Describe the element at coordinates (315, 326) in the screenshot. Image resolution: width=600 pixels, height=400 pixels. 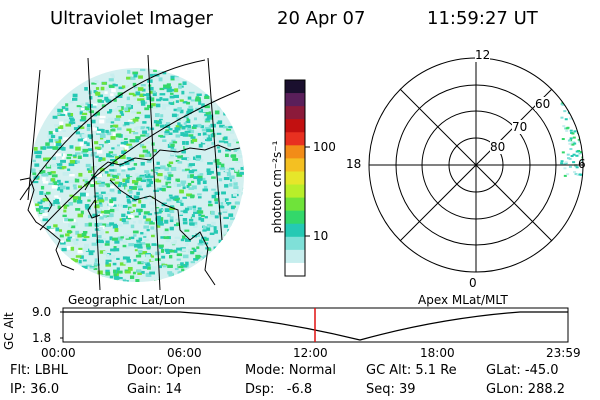
I see `altitude-curve` at that location.